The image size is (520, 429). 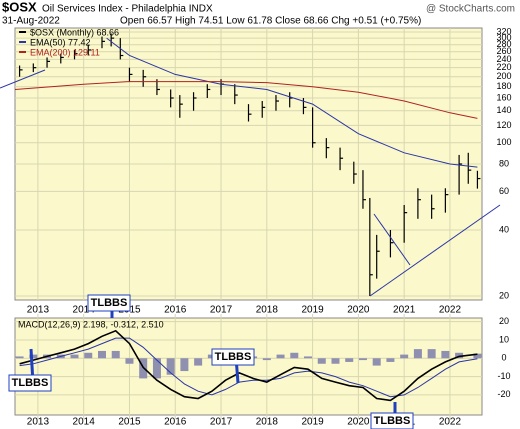 What do you see at coordinates (503, 358) in the screenshot?
I see `y-tick-label: 0` at bounding box center [503, 358].